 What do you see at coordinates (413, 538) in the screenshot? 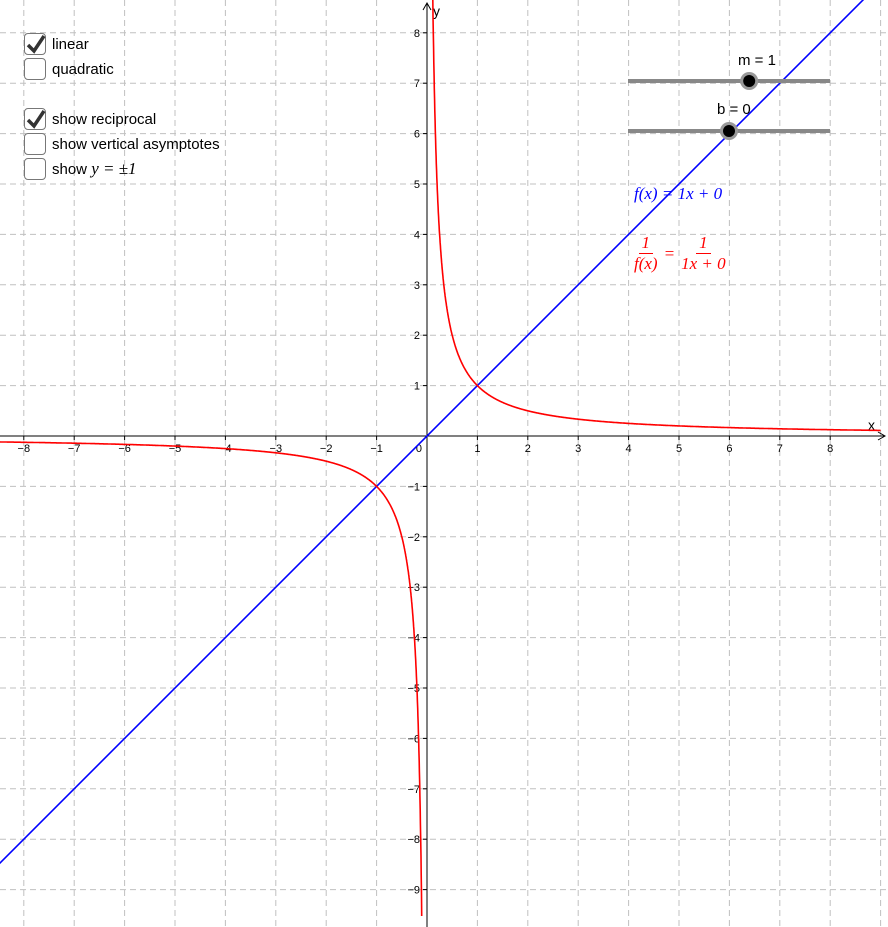
I see `y-tick-label: −2` at bounding box center [413, 538].